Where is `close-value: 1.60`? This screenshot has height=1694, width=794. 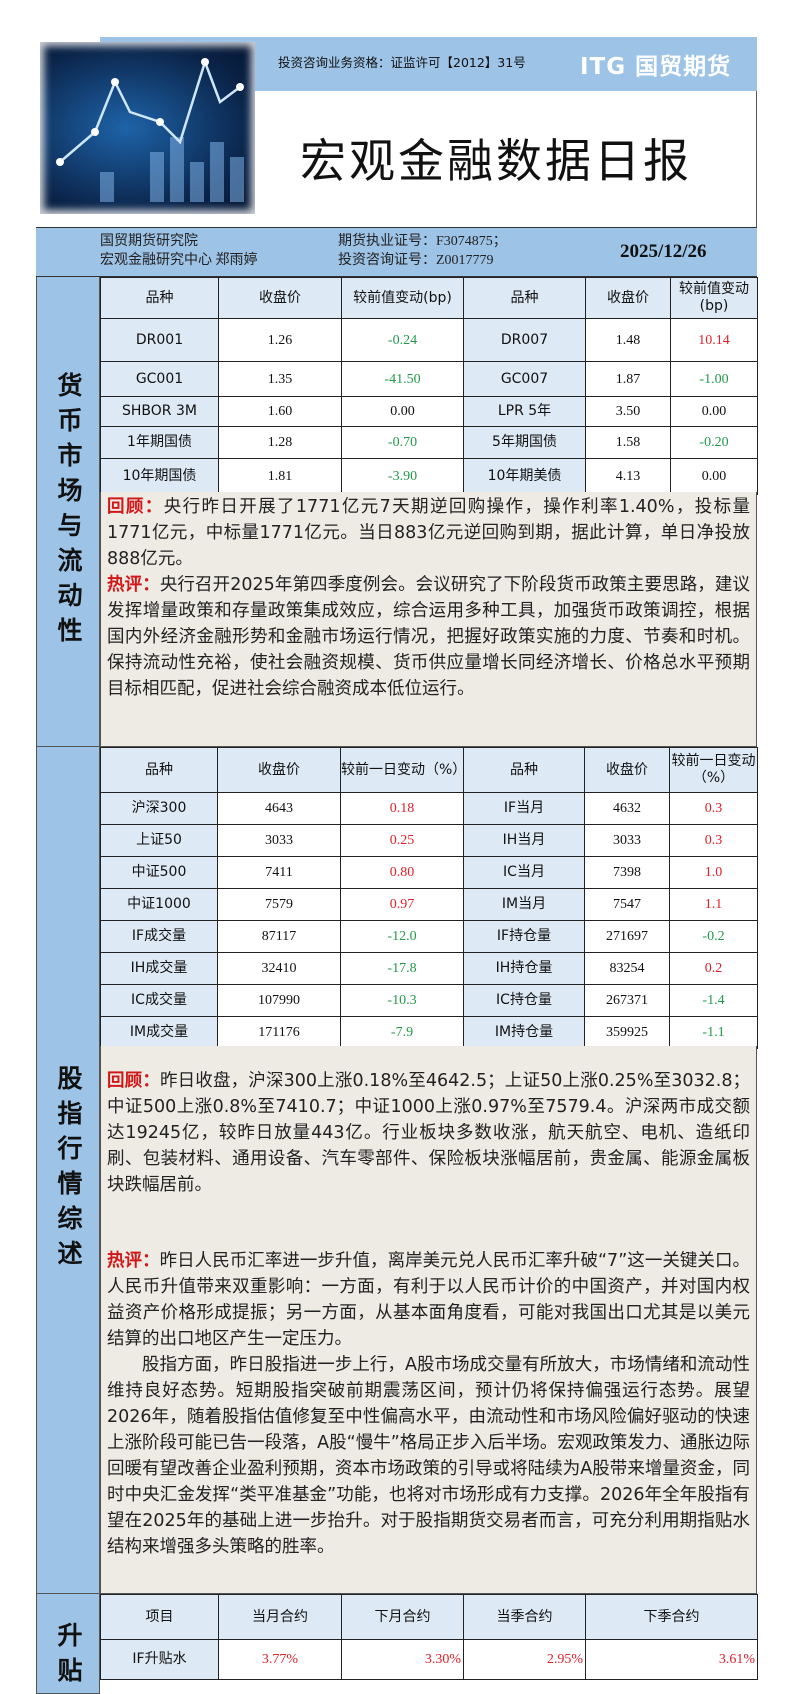
close-value: 1.60 is located at coordinates (280, 411).